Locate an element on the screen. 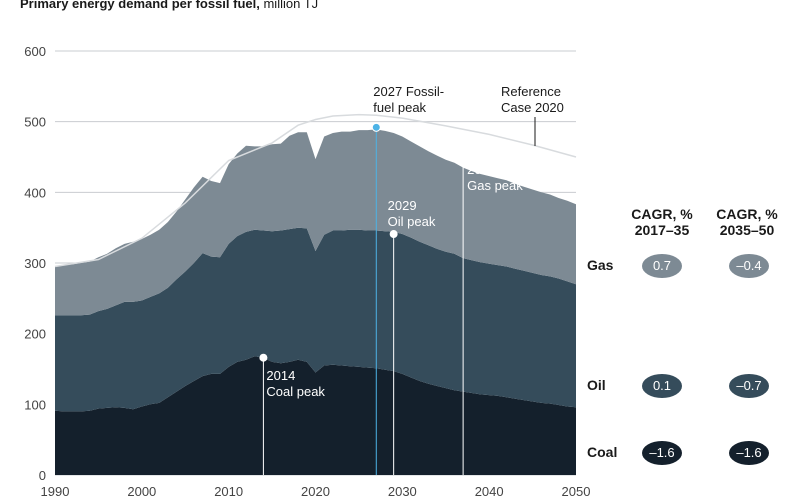 Image resolution: width=800 pixels, height=500 pixels. cagr-header-1: CAGR, % 2017–35 is located at coordinates (662, 222).